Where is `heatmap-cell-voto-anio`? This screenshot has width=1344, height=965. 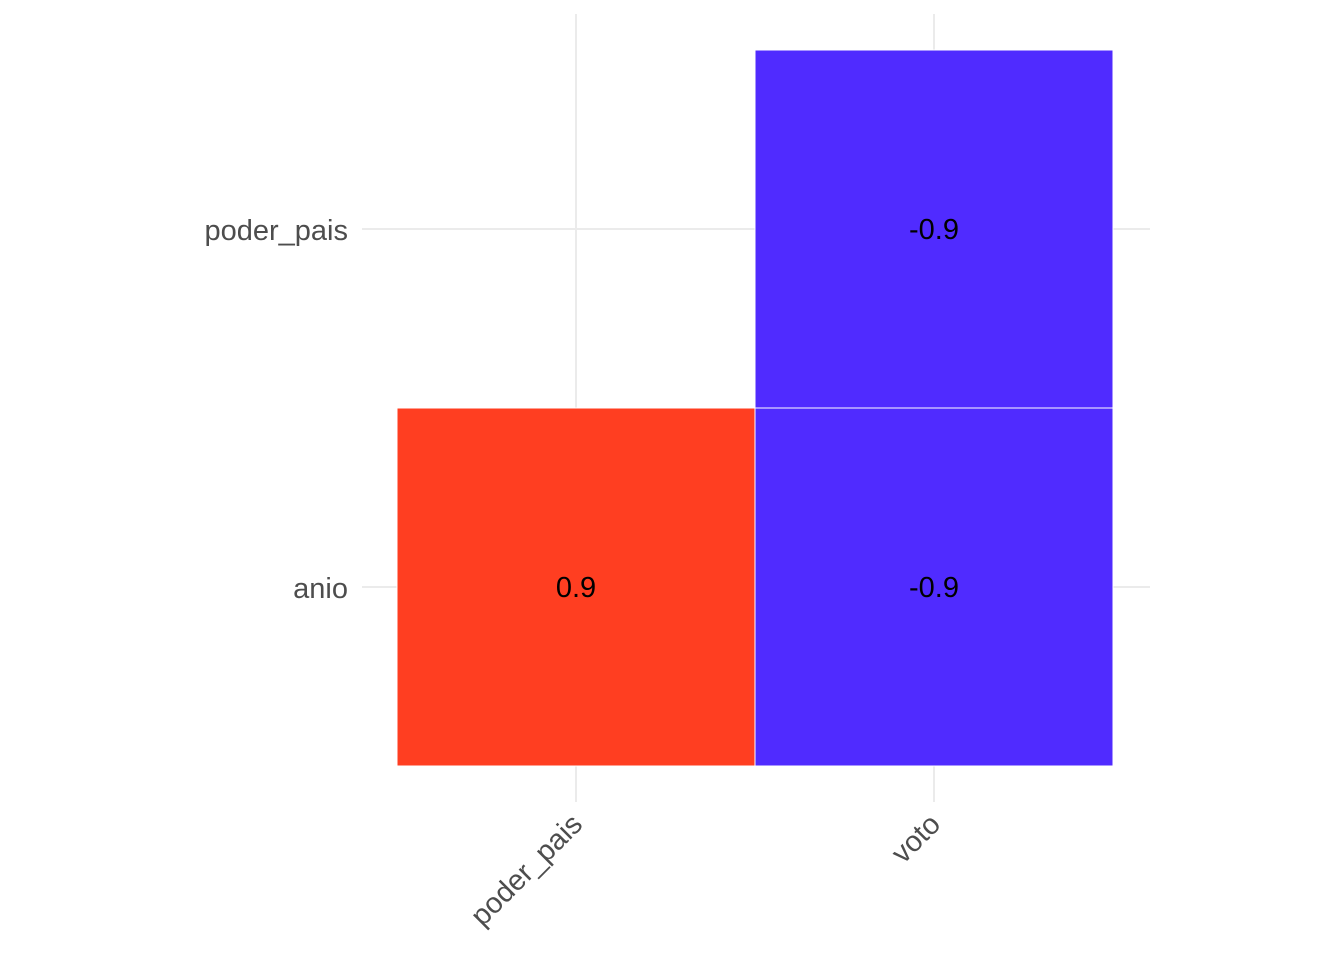
heatmap-cell-voto-anio is located at coordinates (934, 587).